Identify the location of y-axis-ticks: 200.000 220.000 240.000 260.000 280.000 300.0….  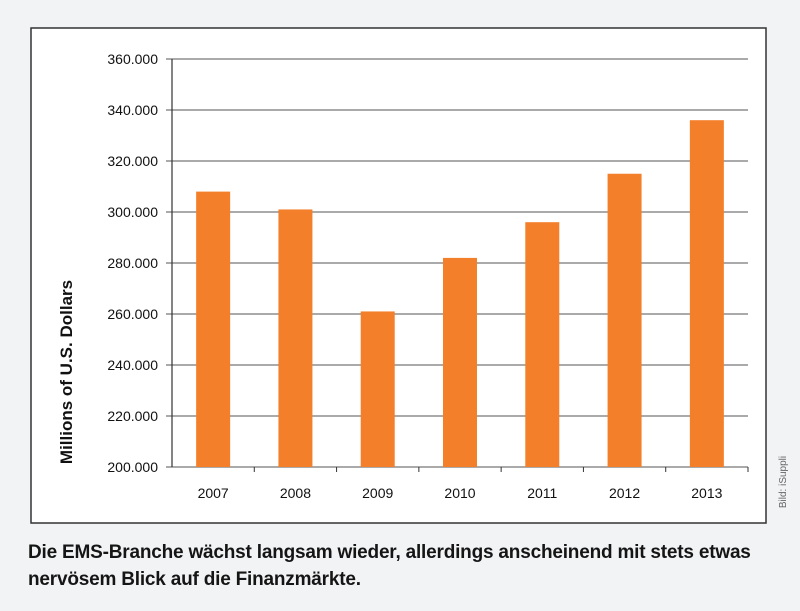
(132, 263).